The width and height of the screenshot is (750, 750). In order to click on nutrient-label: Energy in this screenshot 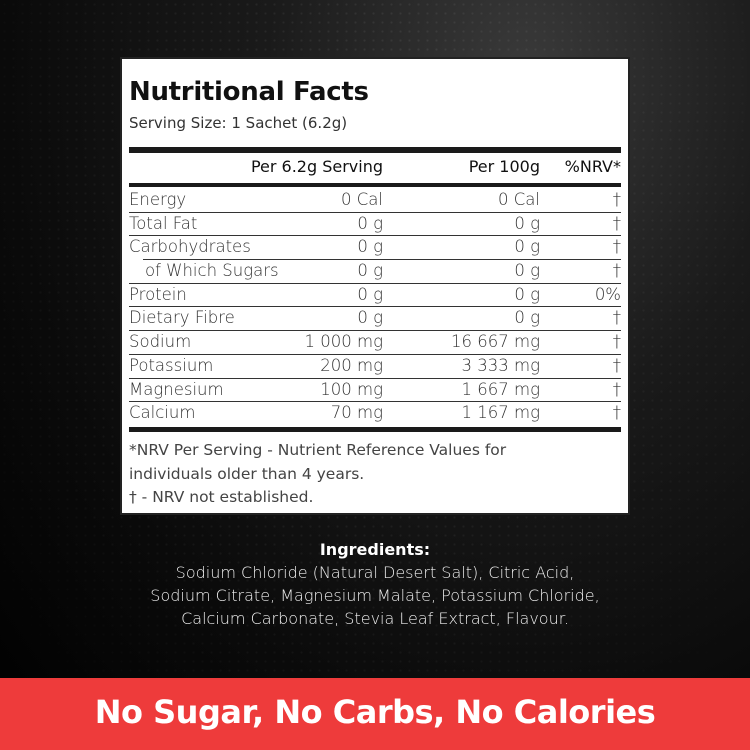, I will do `click(158, 199)`.